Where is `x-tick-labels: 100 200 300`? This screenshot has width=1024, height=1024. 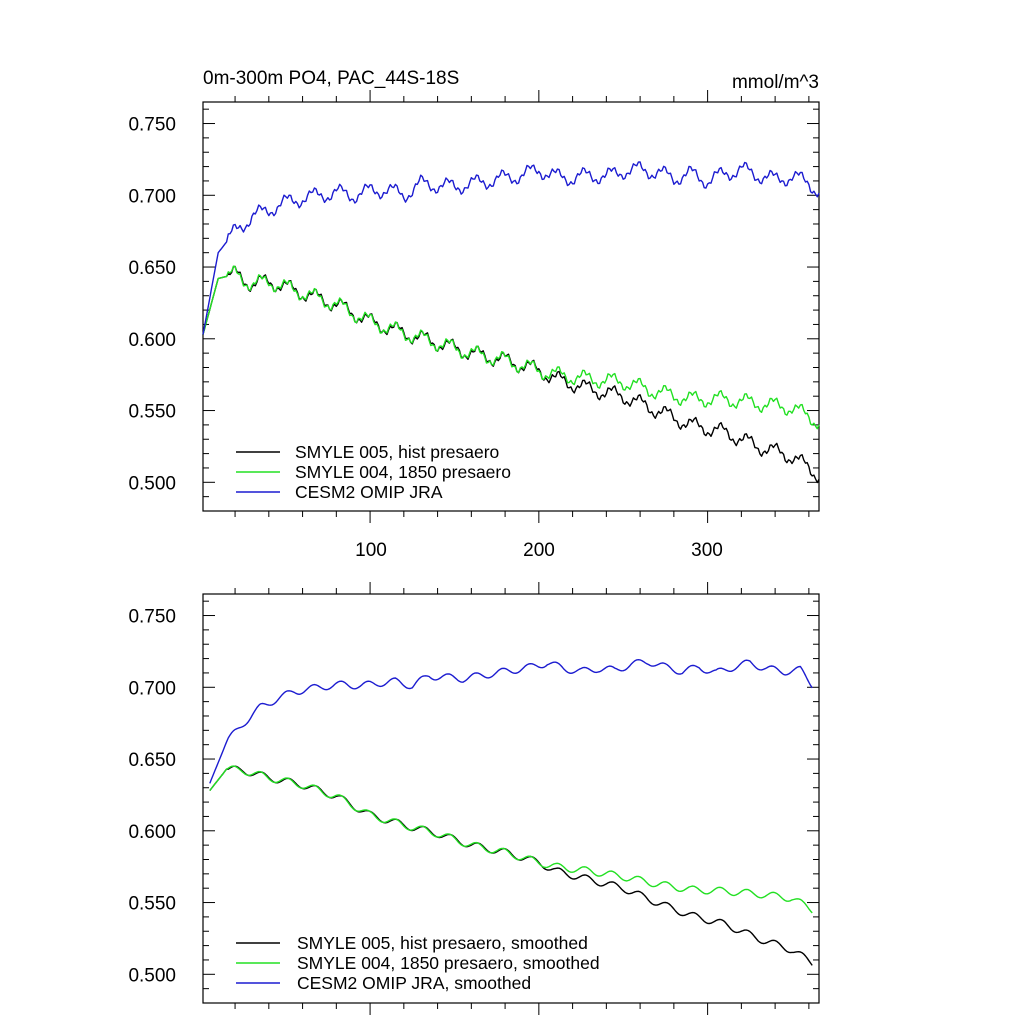 x-tick-labels: 100 200 300 is located at coordinates (539, 550).